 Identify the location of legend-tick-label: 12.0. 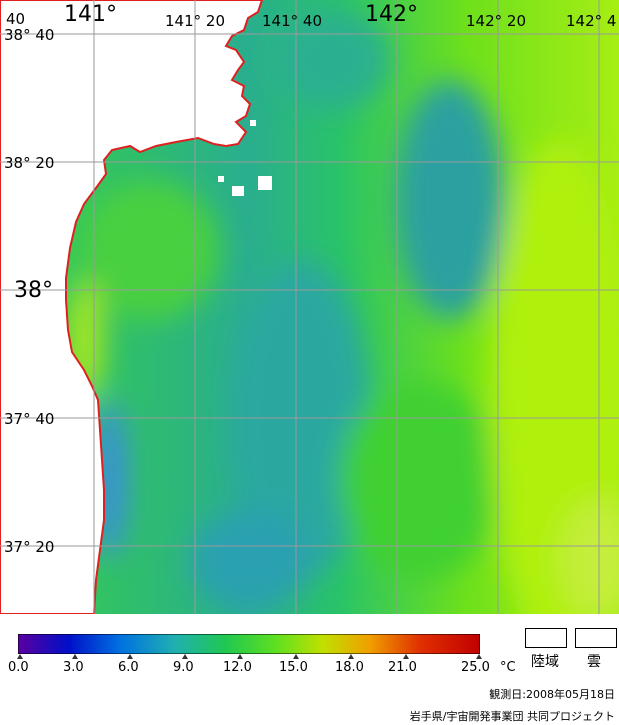
(237, 667).